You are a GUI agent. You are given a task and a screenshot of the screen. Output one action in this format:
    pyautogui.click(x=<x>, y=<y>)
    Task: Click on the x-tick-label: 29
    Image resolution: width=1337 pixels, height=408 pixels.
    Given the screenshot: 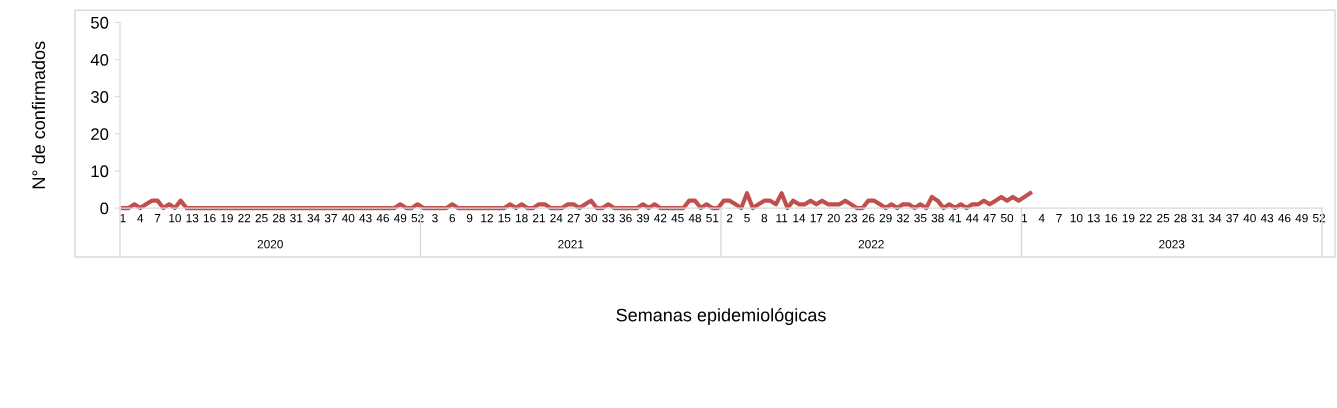 What is the action you would take?
    pyautogui.click(x=885, y=218)
    